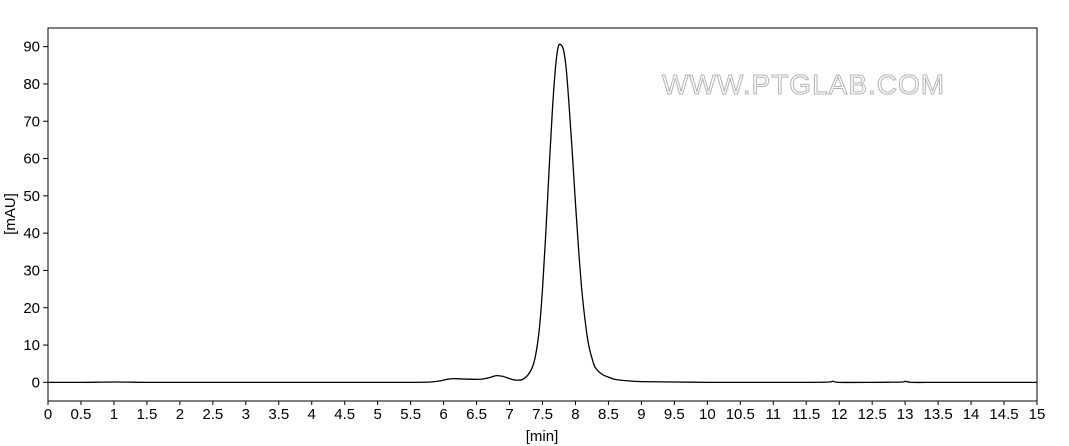 The image size is (1069, 446). I want to click on x-tick-label: 11.5, so click(806, 414).